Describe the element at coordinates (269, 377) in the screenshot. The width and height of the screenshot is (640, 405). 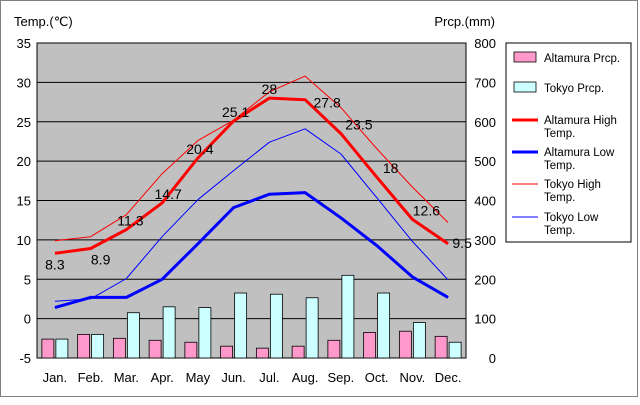
I see `x-tick-label: Jul.` at that location.